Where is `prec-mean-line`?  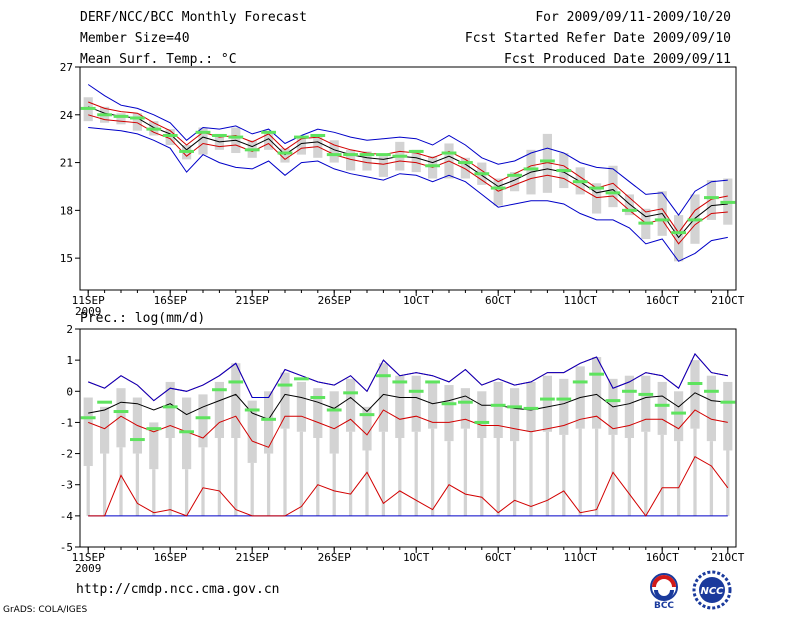
prec-mean-line is located at coordinates (408, 406).